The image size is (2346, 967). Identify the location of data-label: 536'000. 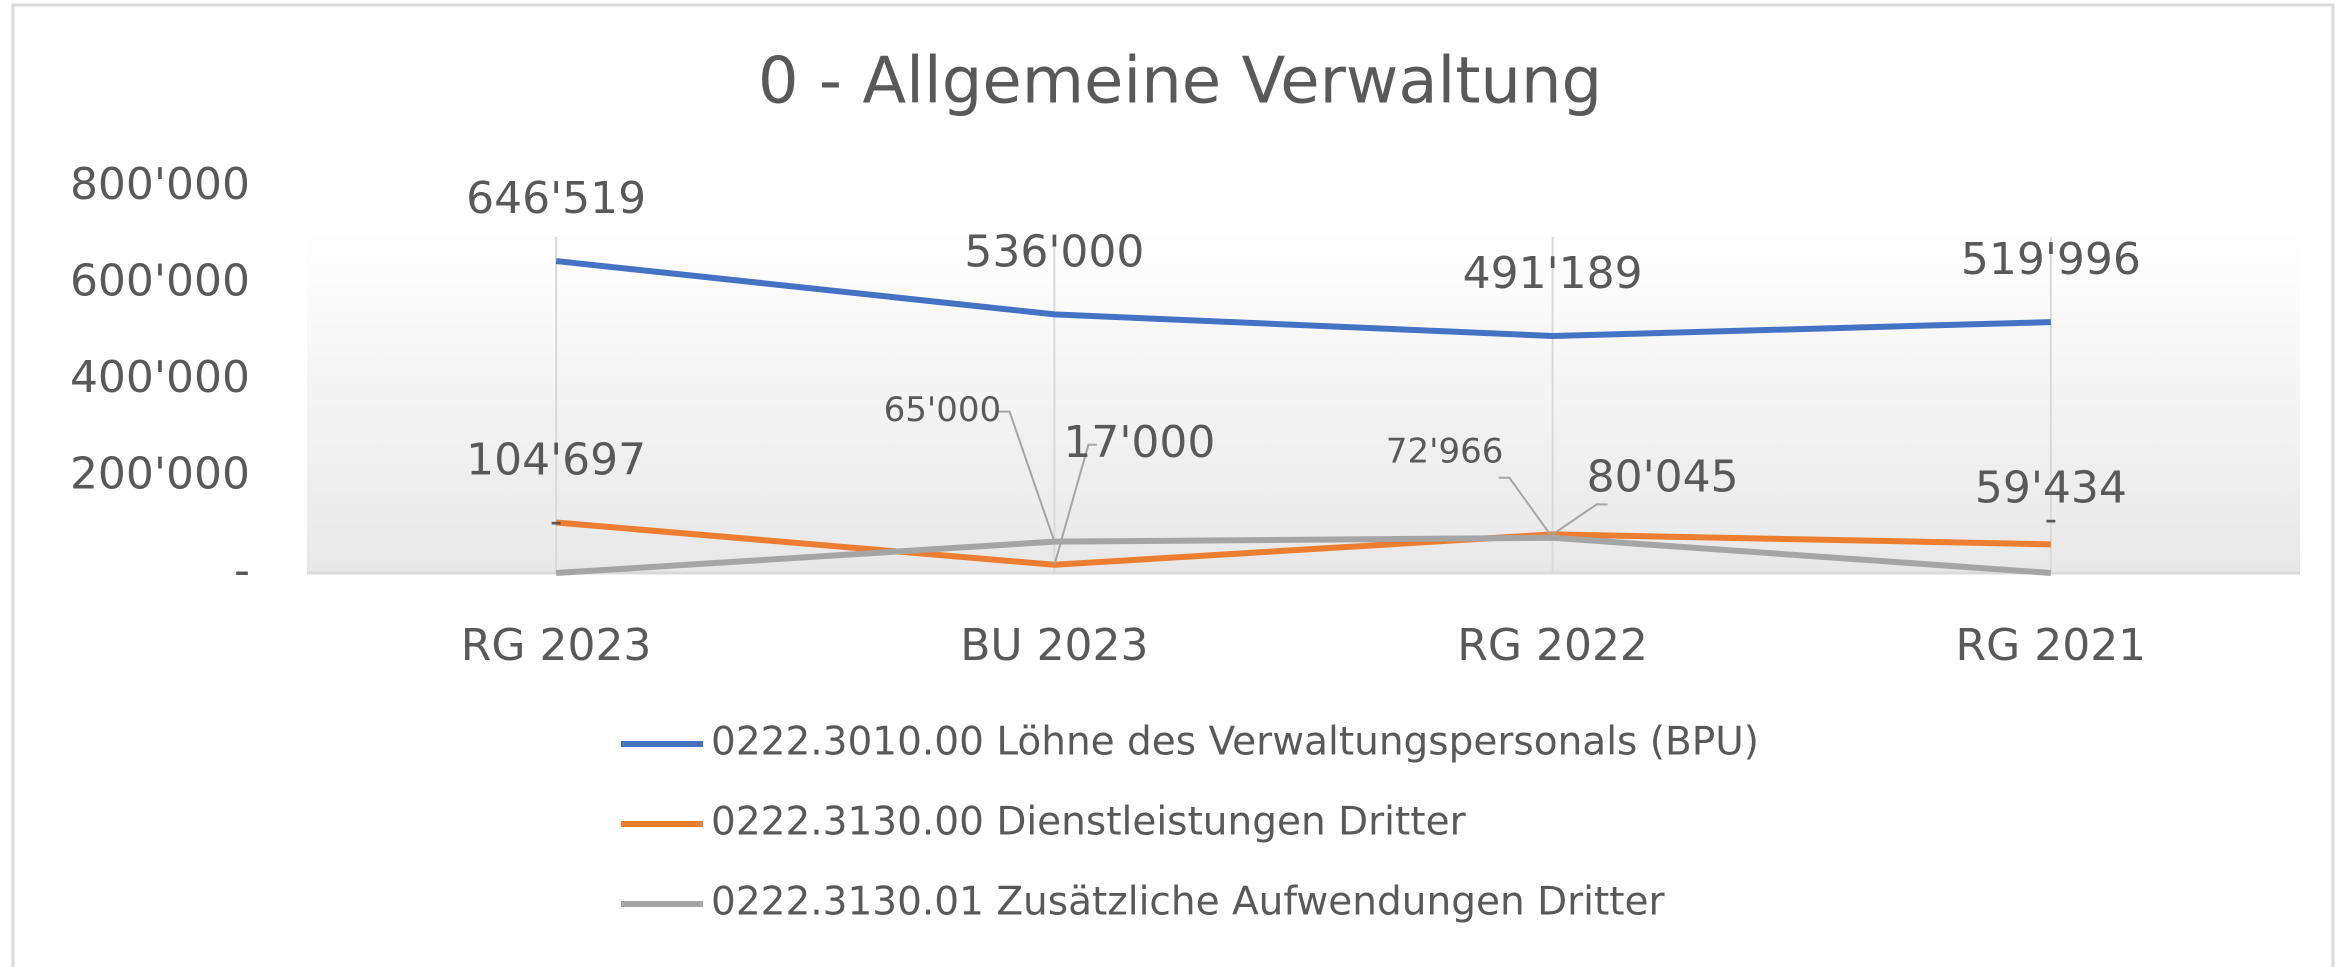
(1054, 251).